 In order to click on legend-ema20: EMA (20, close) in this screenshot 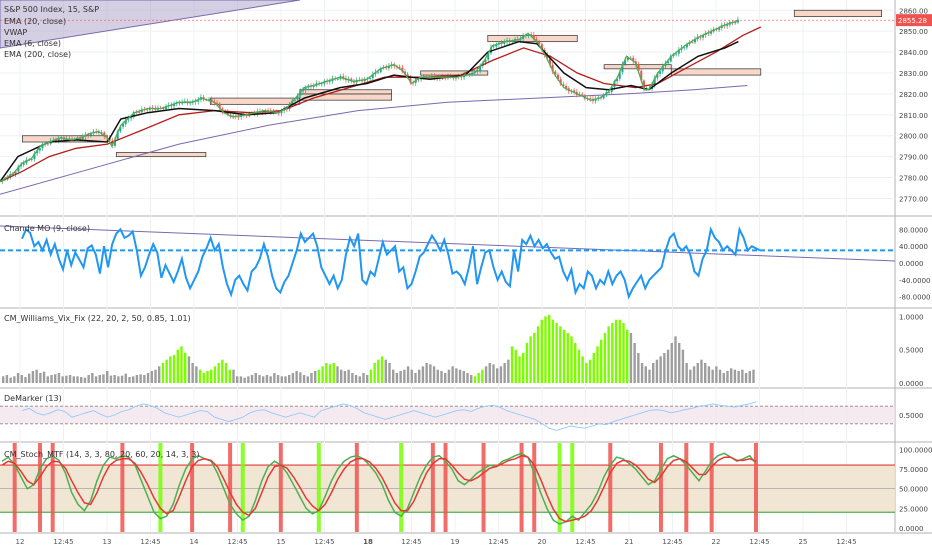, I will do `click(35, 21)`.